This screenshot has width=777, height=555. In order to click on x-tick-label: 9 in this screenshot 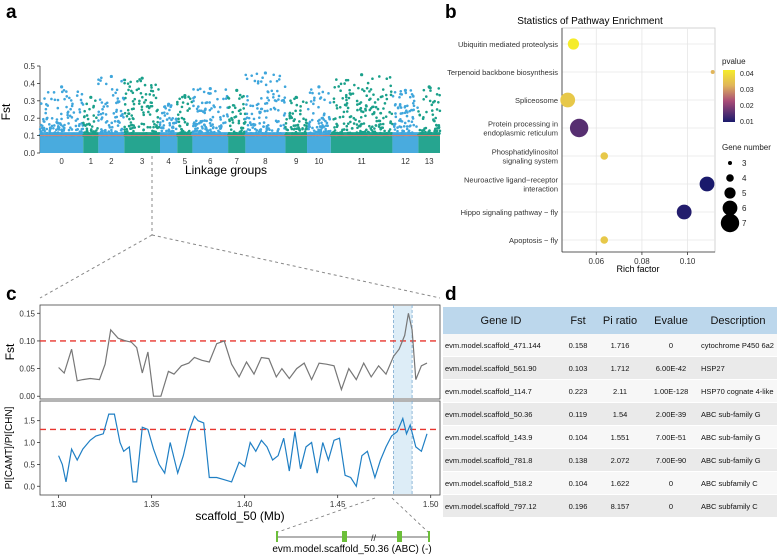, I will do `click(296, 161)`.